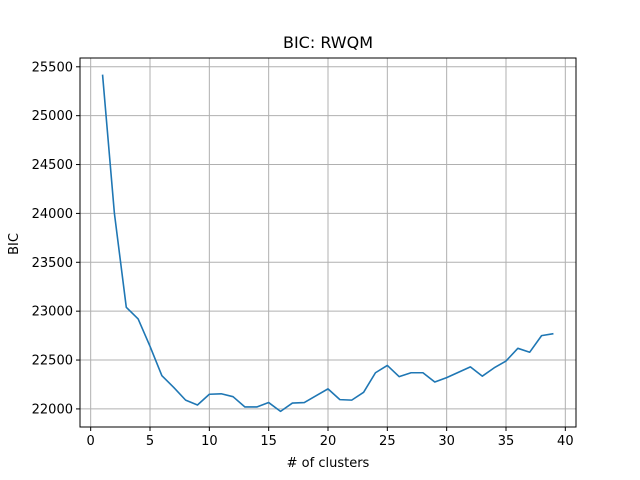 This screenshot has height=480, width=640. Describe the element at coordinates (52, 116) in the screenshot. I see `y-tick-label: 25000` at that location.